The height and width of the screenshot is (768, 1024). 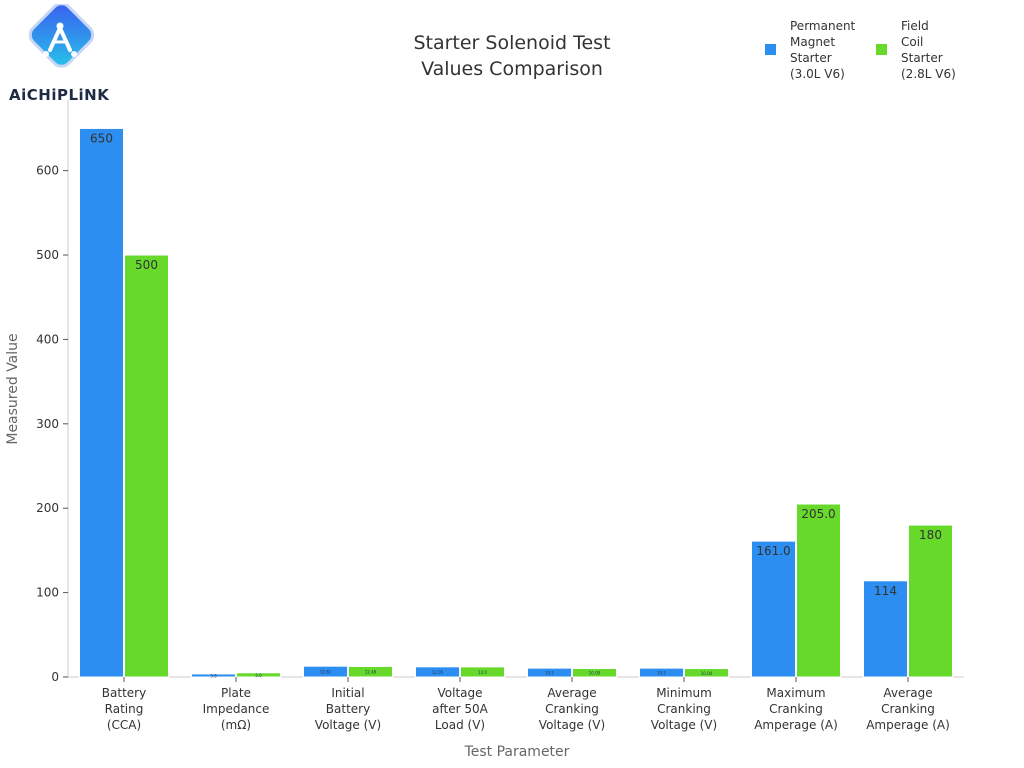 I want to click on legend-text: Permanent, so click(x=823, y=26).